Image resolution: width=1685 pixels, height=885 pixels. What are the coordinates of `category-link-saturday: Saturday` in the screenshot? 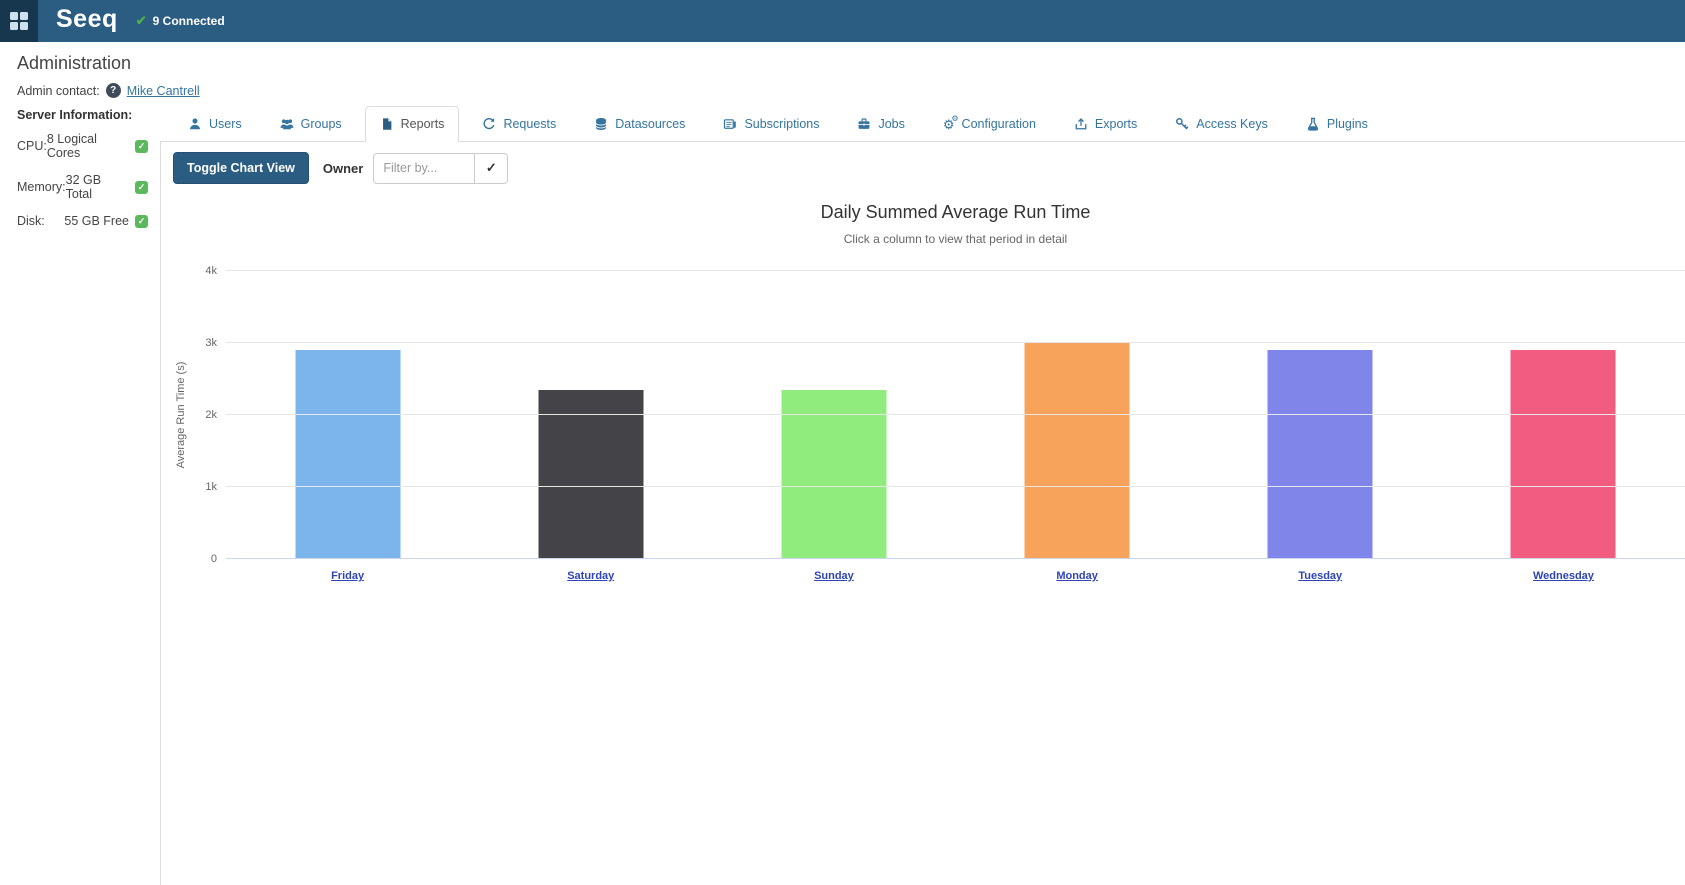 It's located at (591, 576).